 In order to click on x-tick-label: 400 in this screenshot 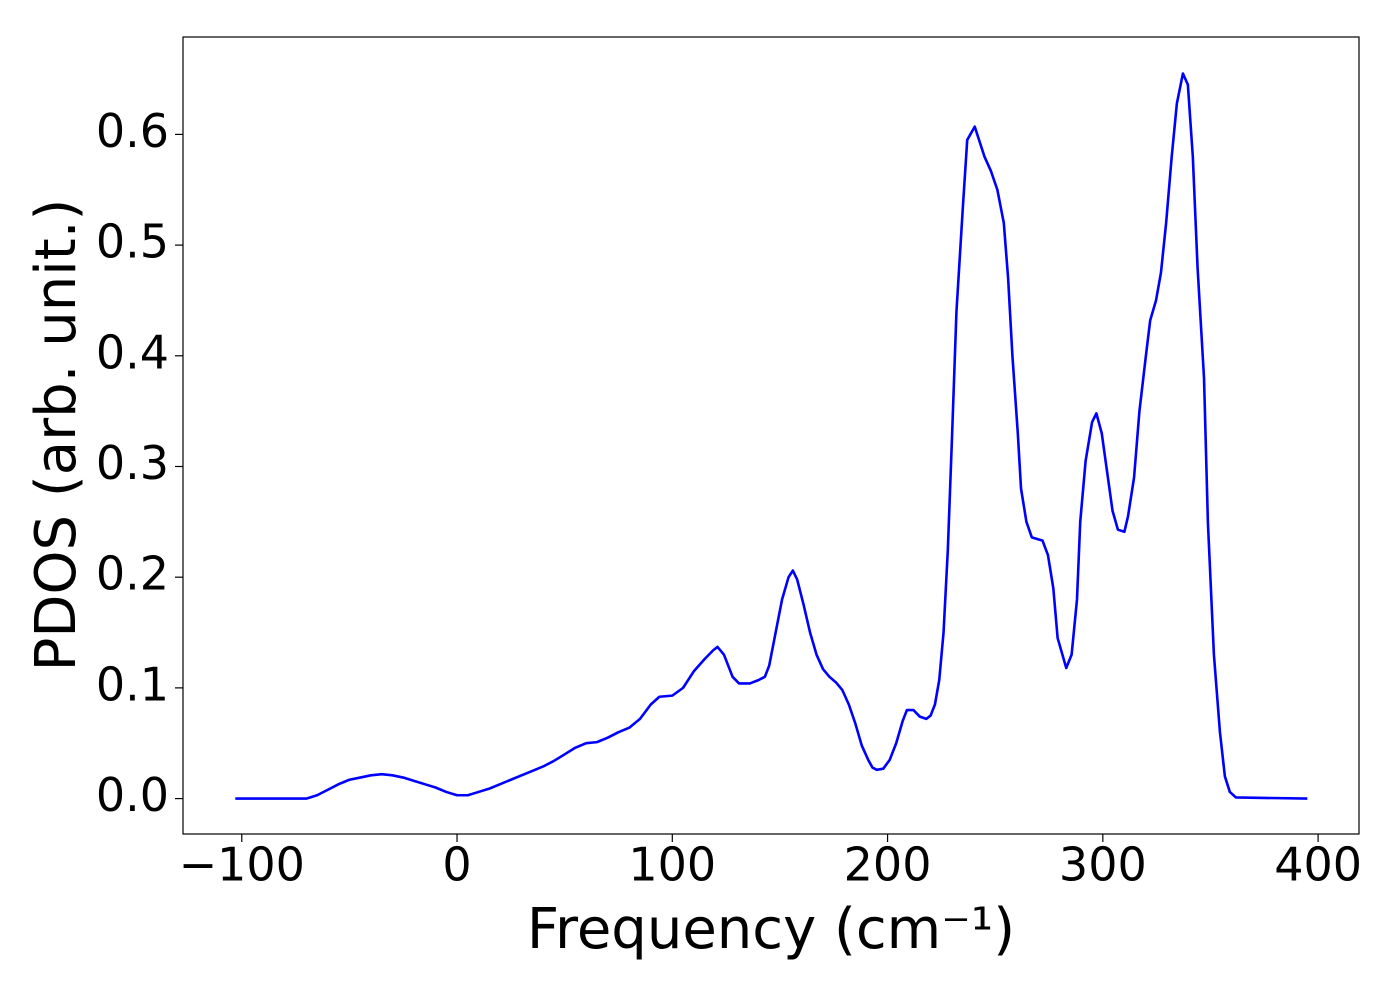, I will do `click(1318, 865)`.